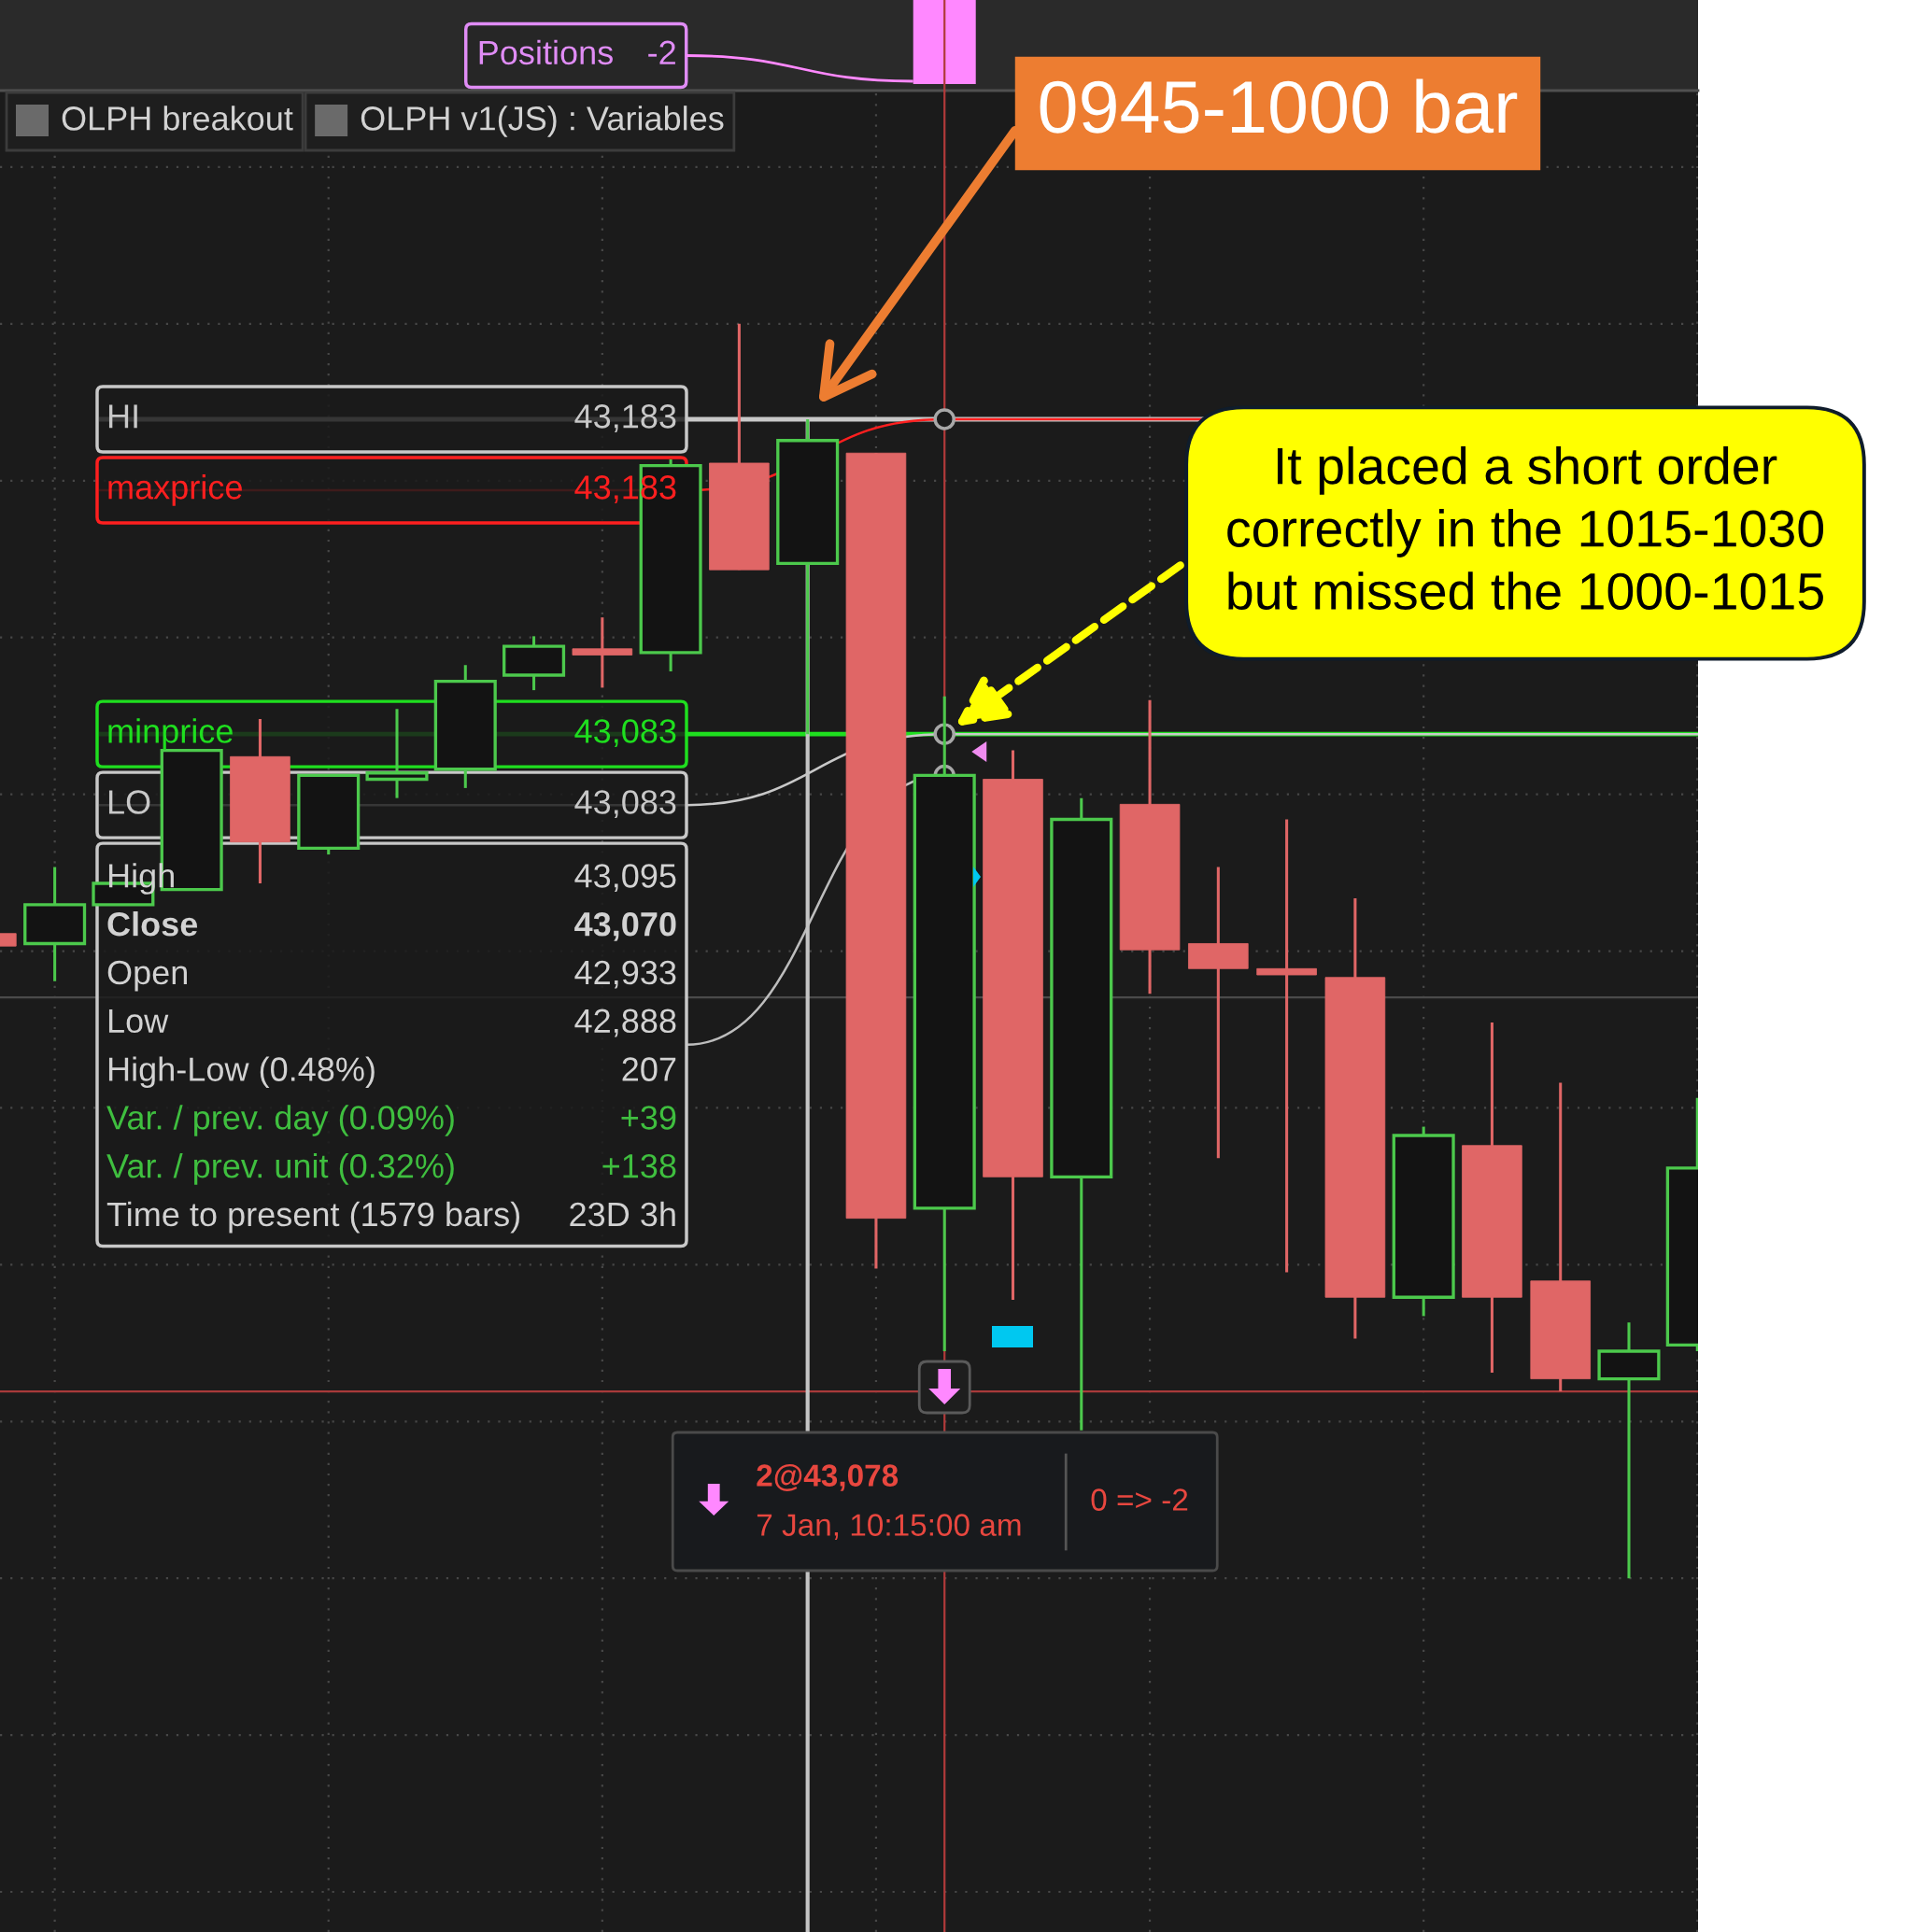 This screenshot has width=1911, height=1932. I want to click on annotation: Low, so click(138, 1021).